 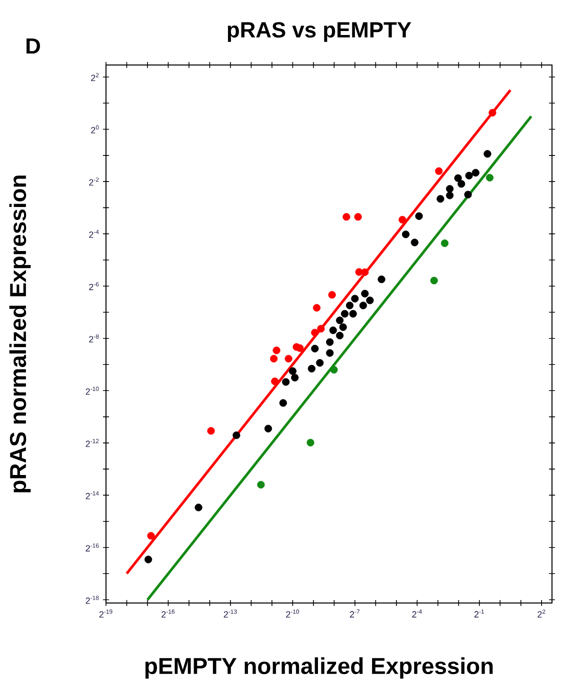 What do you see at coordinates (320, 32) in the screenshot?
I see `chart-title: pRAS vs pEMPTY` at bounding box center [320, 32].